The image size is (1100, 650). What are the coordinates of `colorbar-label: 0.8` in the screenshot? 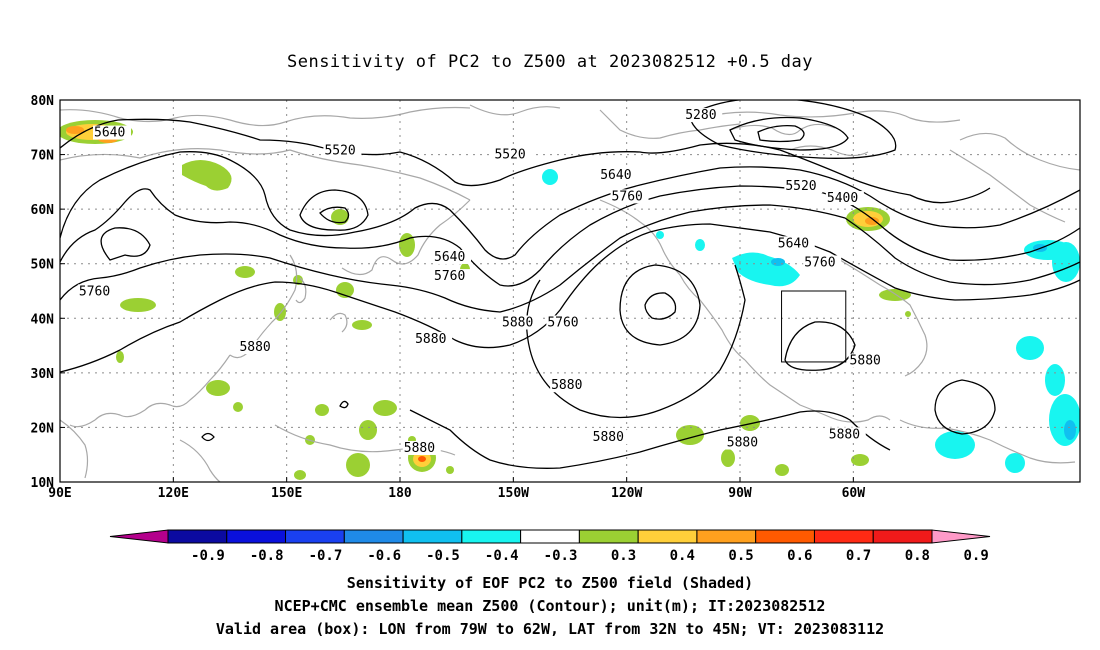 It's located at (917, 556).